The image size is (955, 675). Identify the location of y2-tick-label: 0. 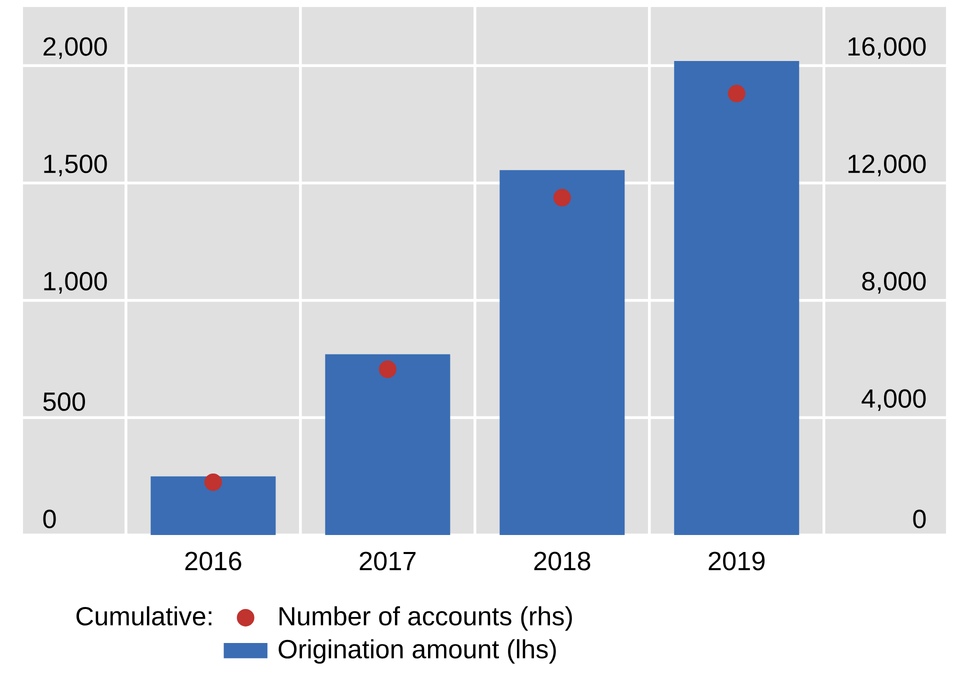
(919, 519).